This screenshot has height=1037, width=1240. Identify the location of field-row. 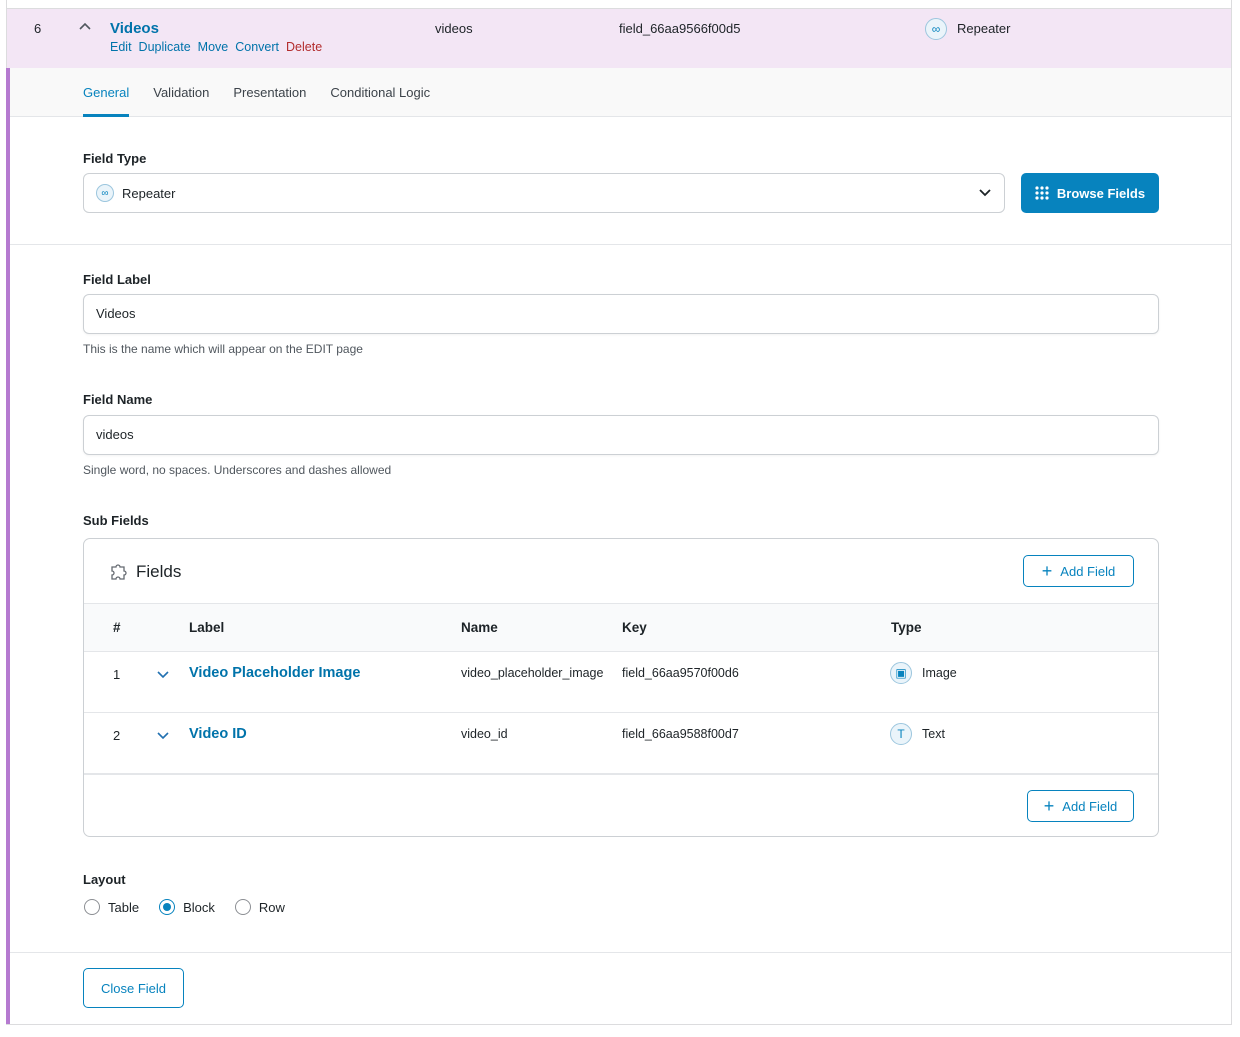
(619, 38).